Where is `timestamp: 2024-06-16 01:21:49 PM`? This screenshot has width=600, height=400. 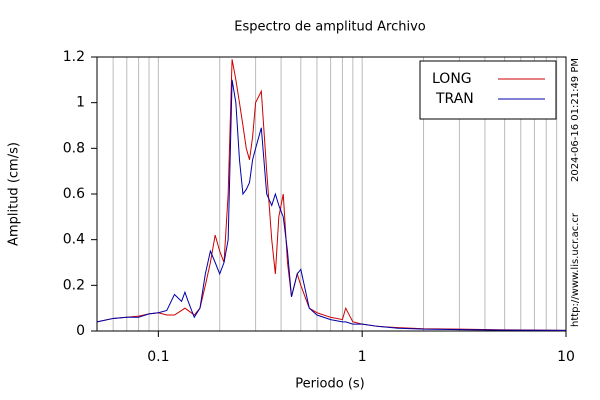 timestamp: 2024-06-16 01:21:49 PM is located at coordinates (575, 120).